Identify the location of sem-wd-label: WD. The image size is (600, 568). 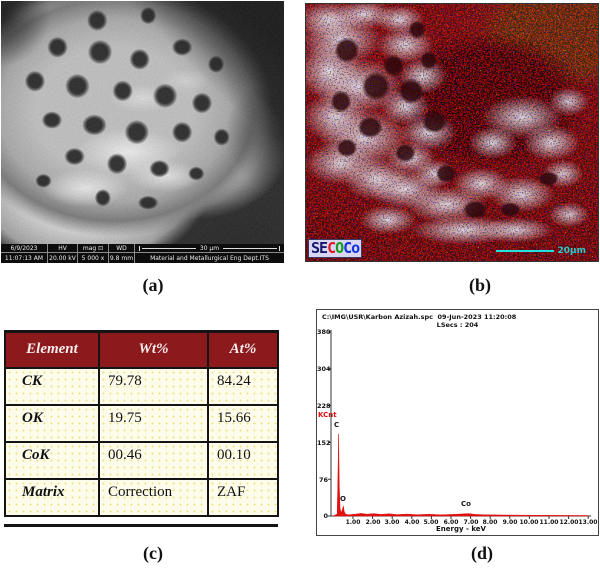
(121, 248).